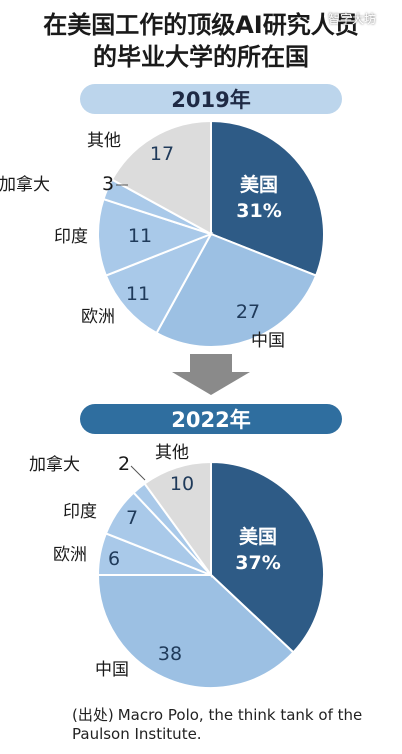 This screenshot has width=402, height=754. I want to click on slice-value-1-3: 7, so click(132, 518).